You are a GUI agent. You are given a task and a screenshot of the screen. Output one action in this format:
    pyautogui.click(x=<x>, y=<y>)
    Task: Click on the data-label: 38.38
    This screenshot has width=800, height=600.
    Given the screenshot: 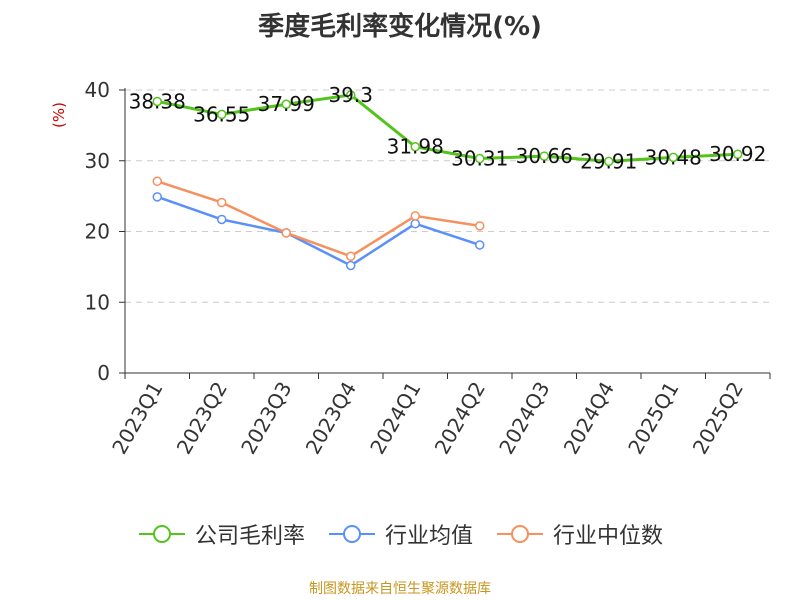 What is the action you would take?
    pyautogui.click(x=157, y=101)
    